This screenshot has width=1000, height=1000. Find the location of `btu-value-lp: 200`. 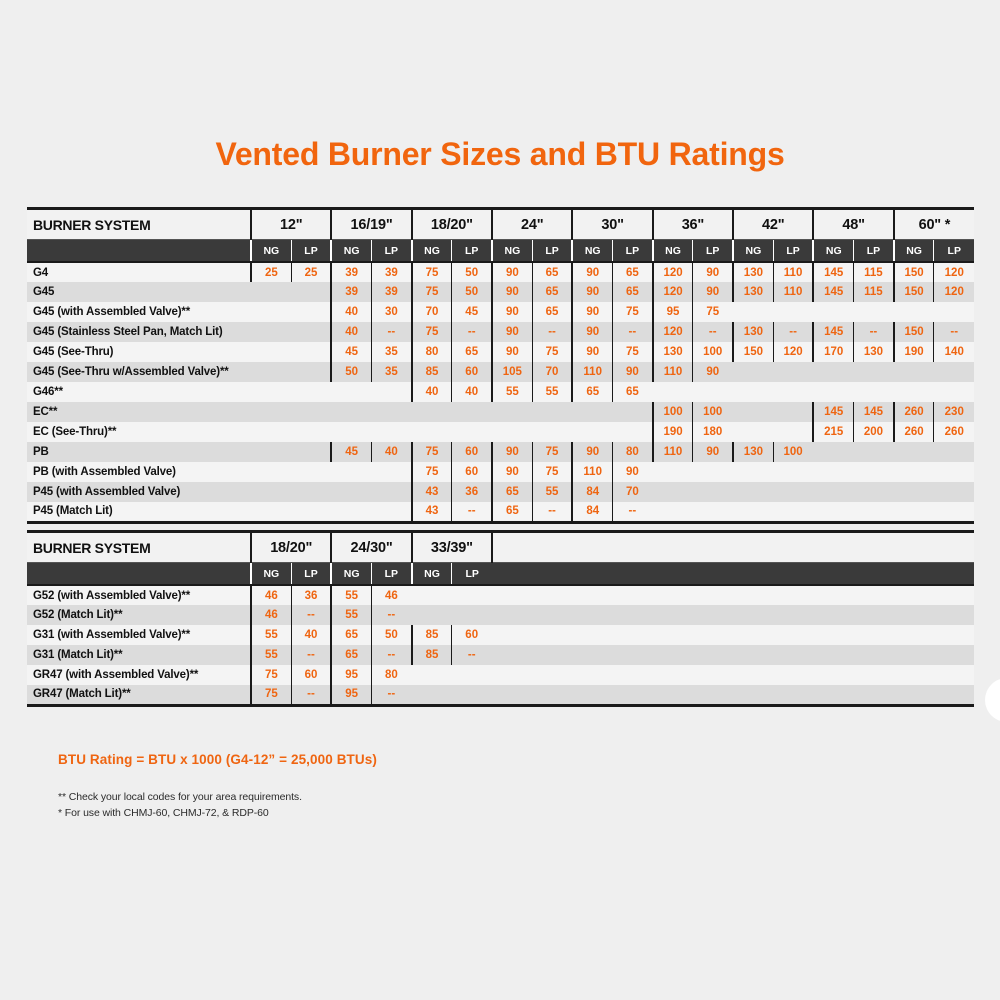

btu-value-lp: 200 is located at coordinates (873, 432).